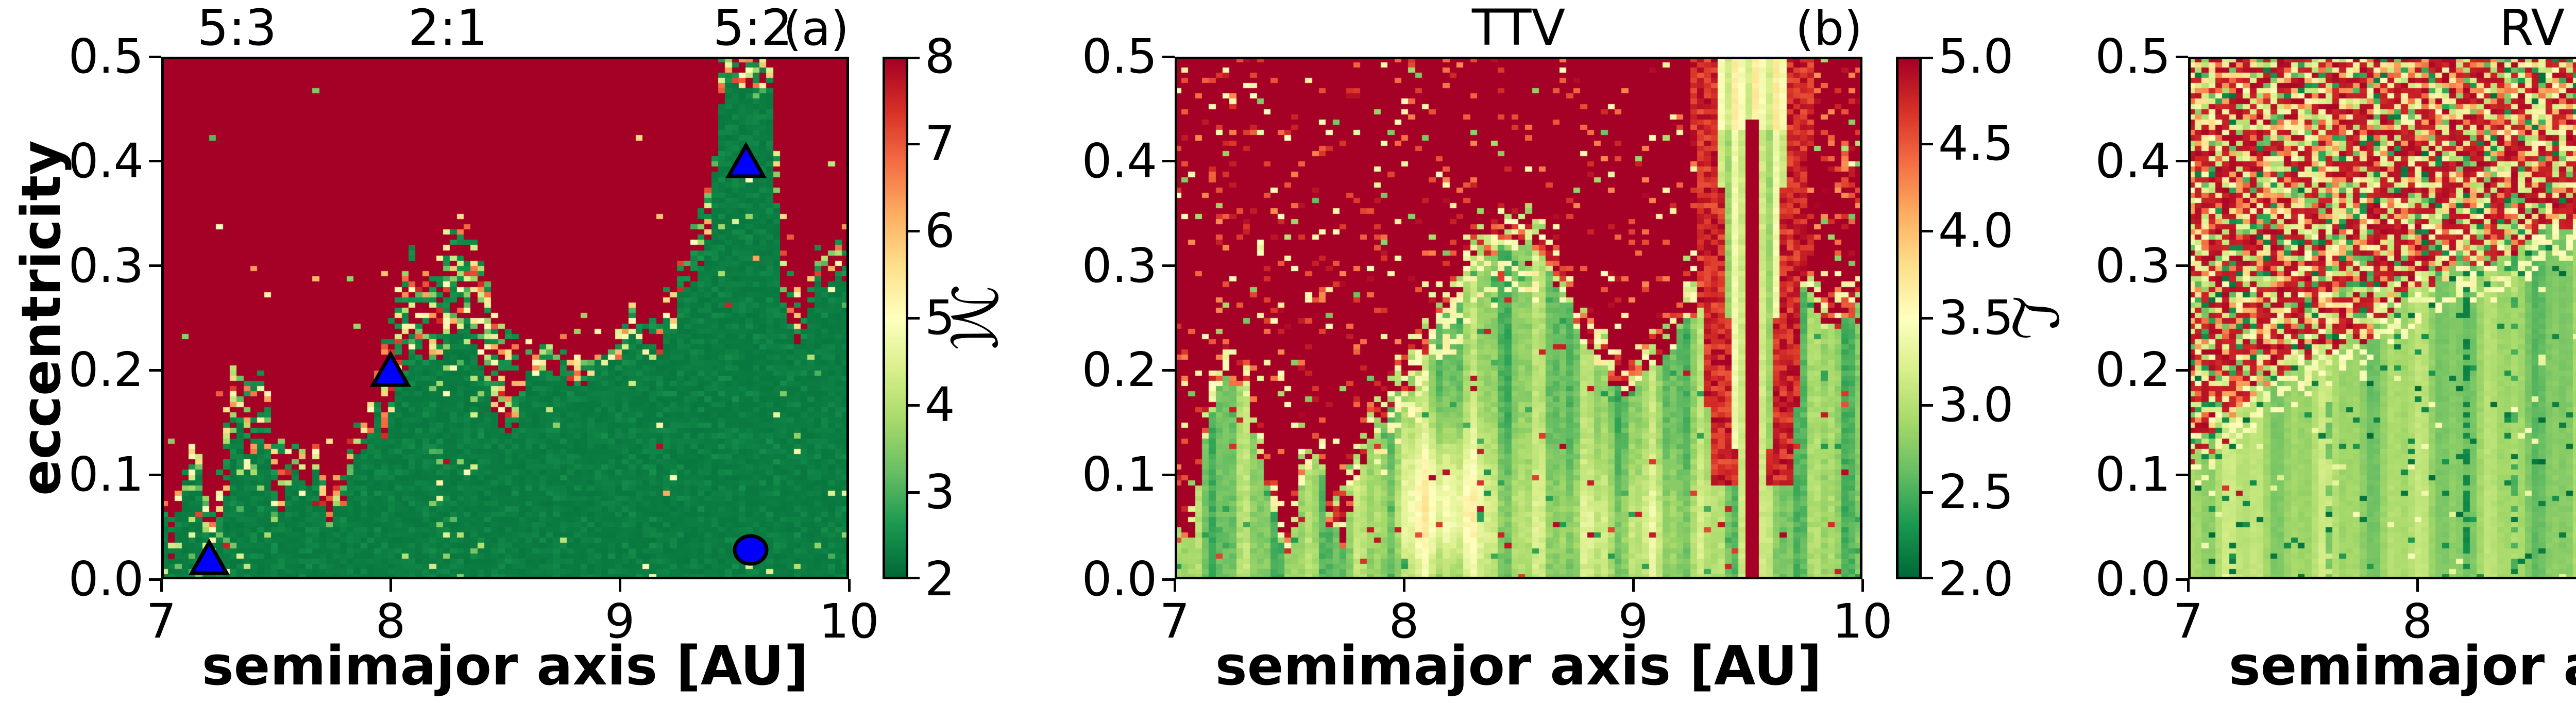 The width and height of the screenshot is (2576, 703). I want to click on colorbar-label: ℒ, so click(2034, 318).